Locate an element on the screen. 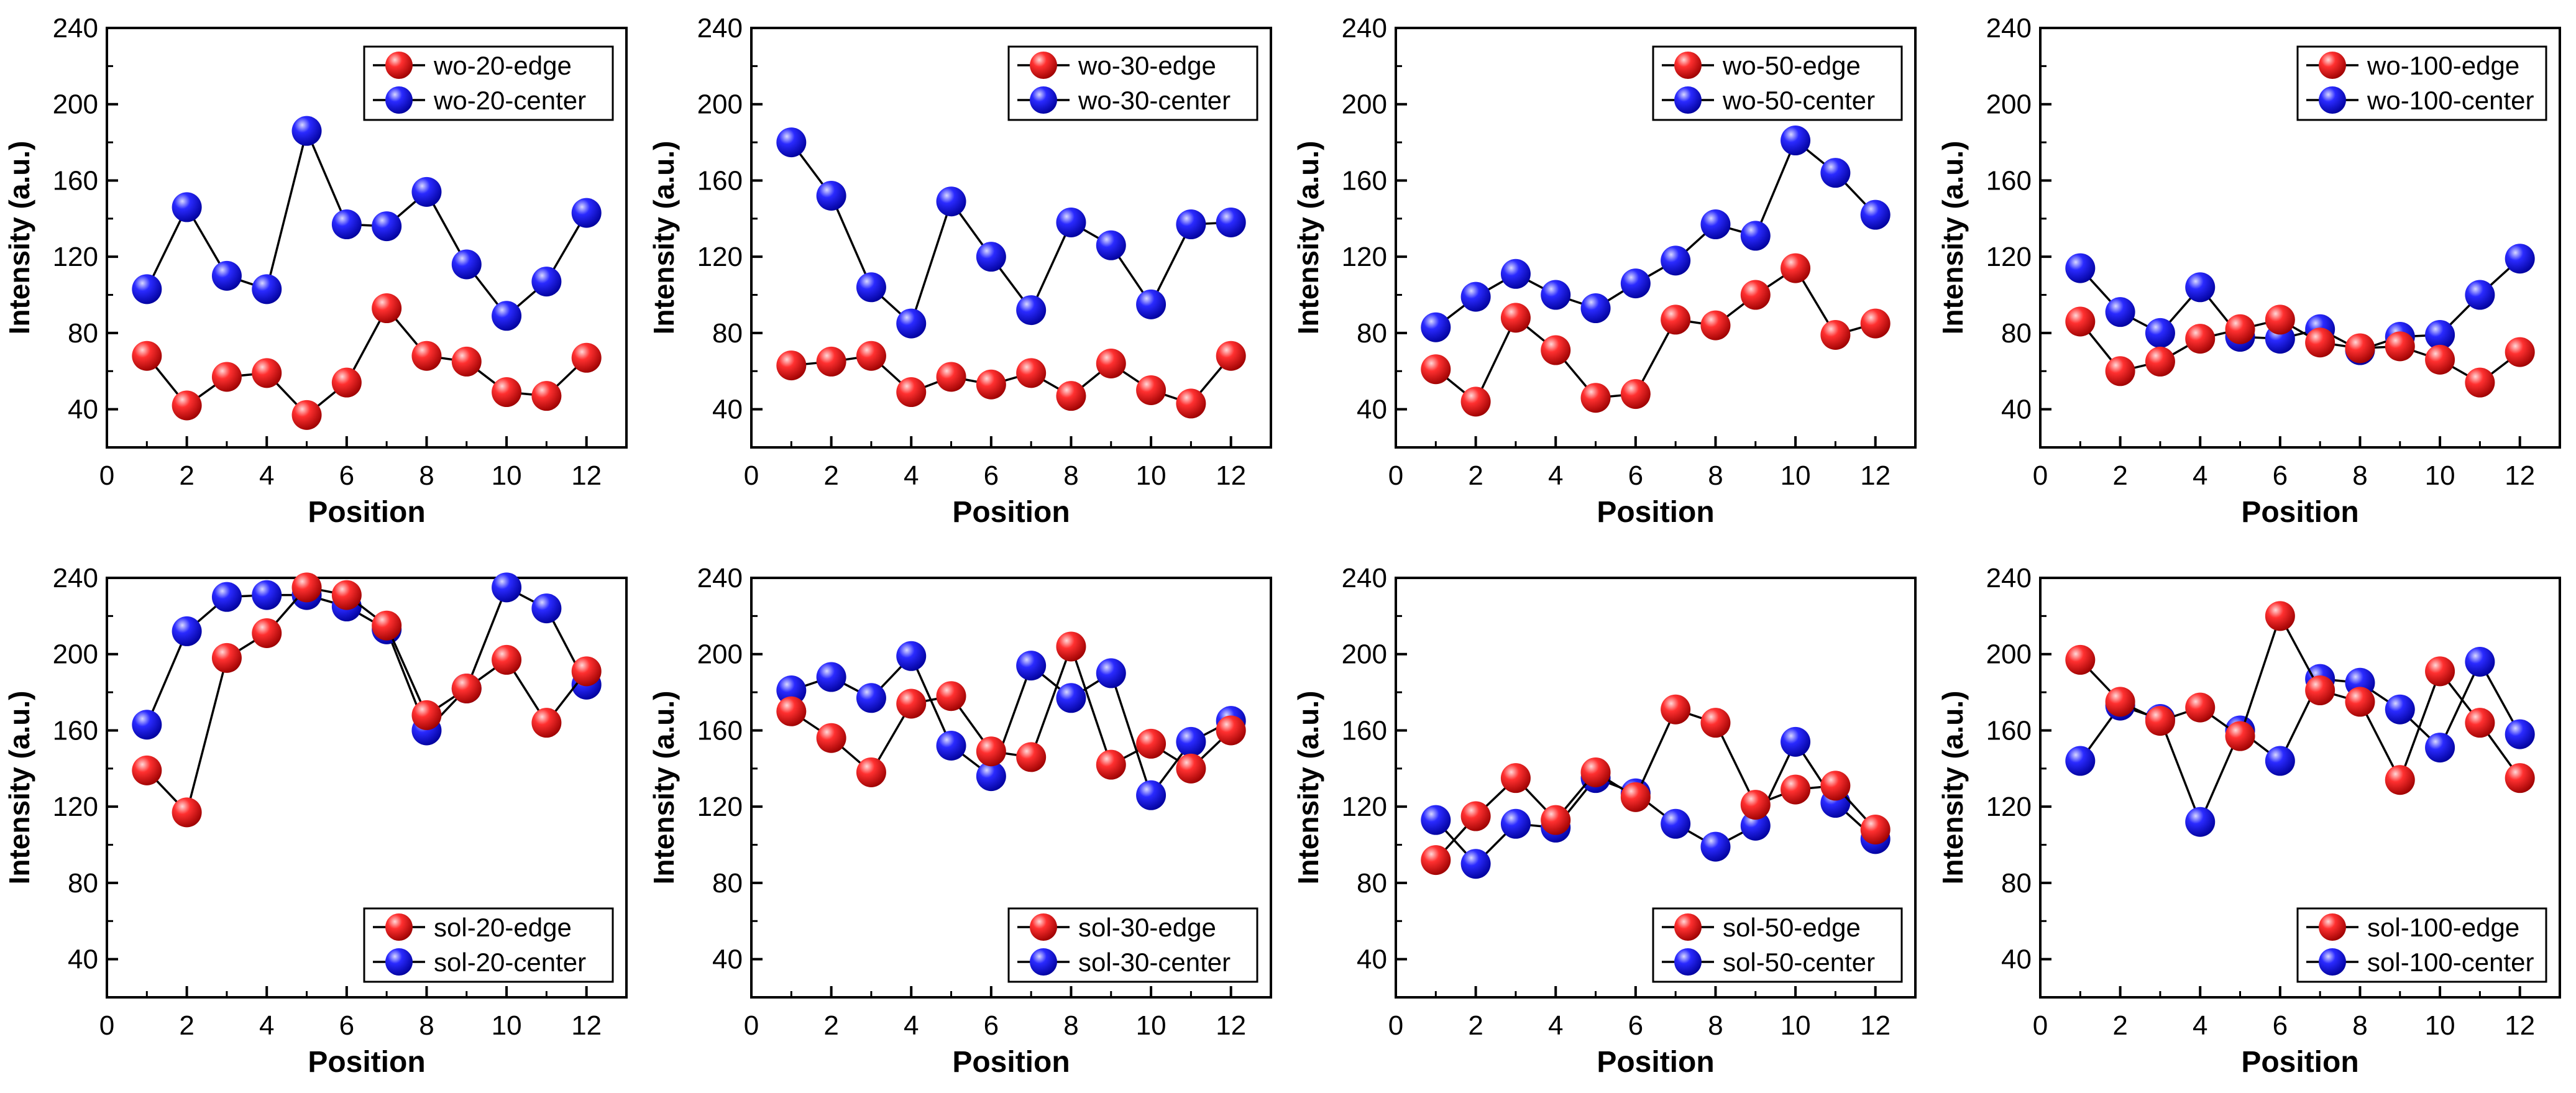  legend-label-edge: sol-100-edge is located at coordinates (2443, 927).